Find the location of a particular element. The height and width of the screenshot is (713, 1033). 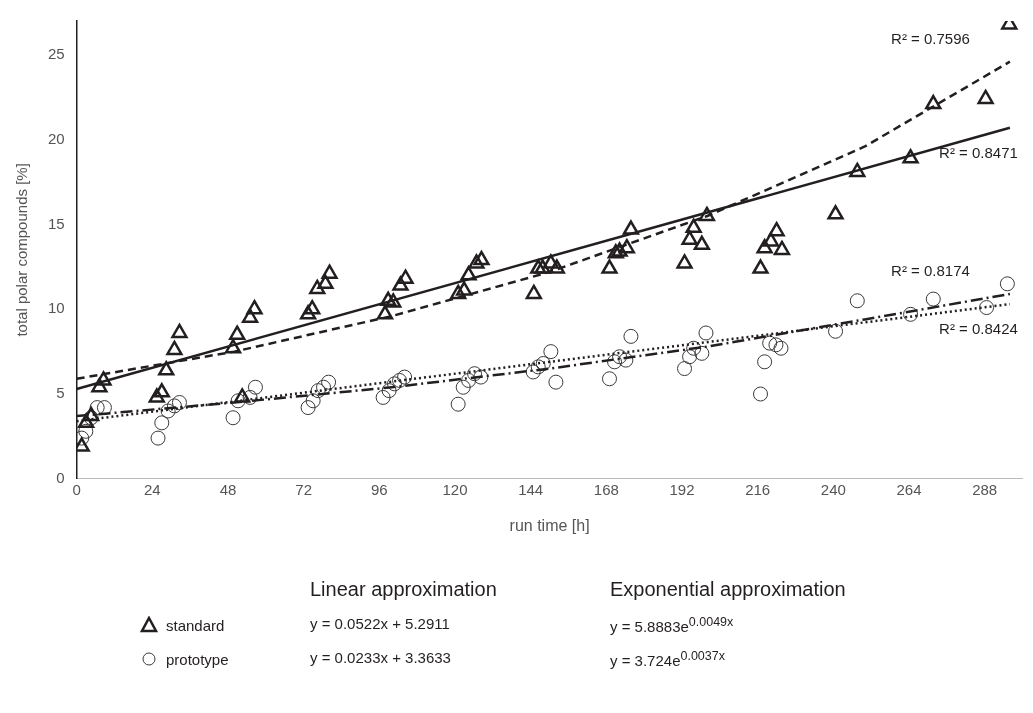

y-tick-label: 5 is located at coordinates (60, 393).